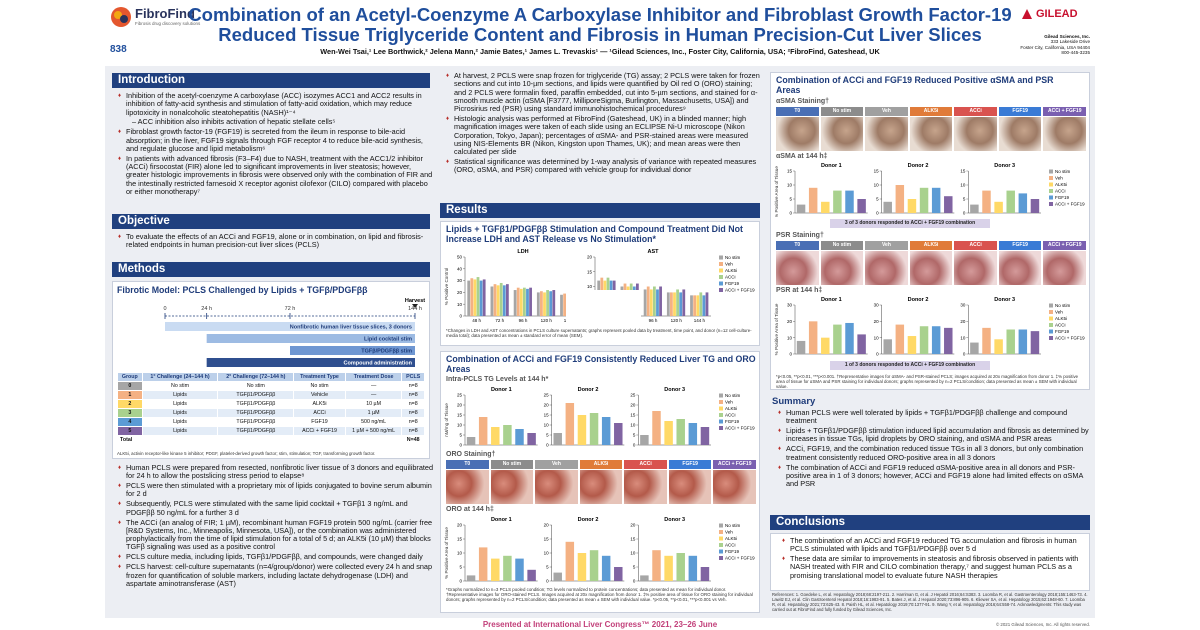  I want to click on table-cell: 2, so click(130, 404).